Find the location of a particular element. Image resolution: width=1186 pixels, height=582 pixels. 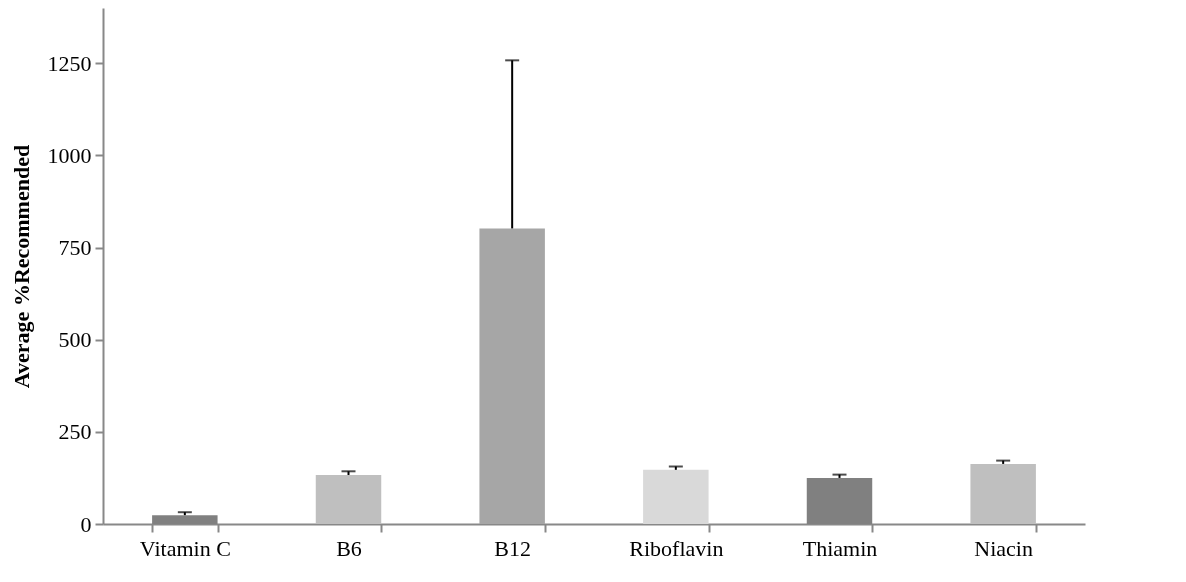

y-tick-label: 0 is located at coordinates (86, 524).